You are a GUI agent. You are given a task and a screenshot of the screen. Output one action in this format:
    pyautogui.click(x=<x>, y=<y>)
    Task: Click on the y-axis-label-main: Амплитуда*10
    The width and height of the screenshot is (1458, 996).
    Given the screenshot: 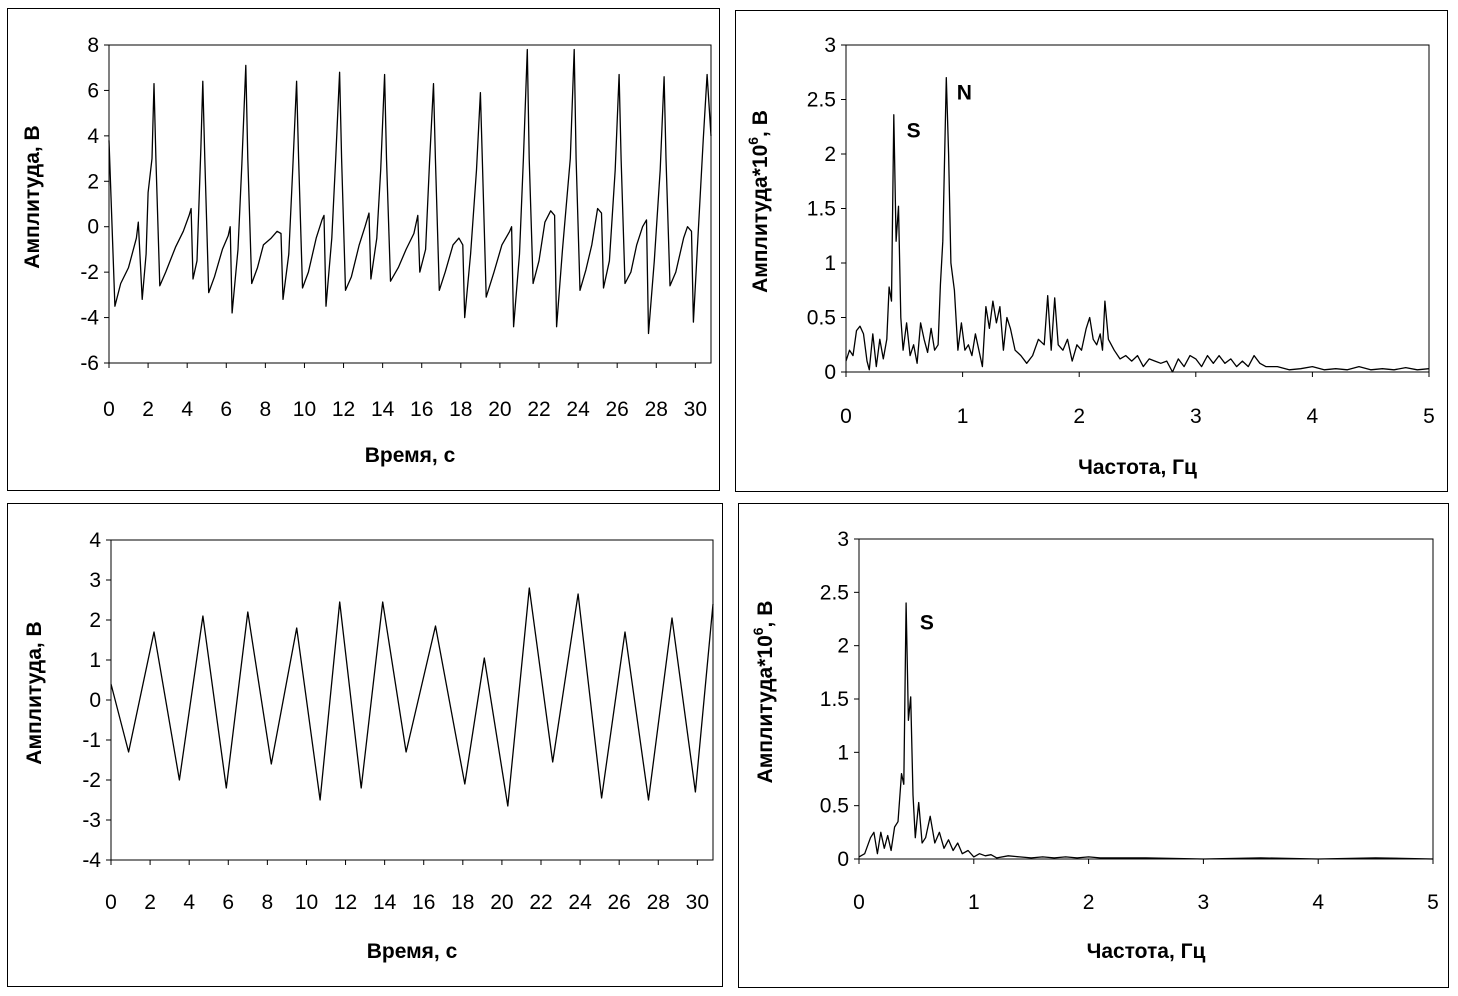 What is the action you would take?
    pyautogui.click(x=765, y=709)
    